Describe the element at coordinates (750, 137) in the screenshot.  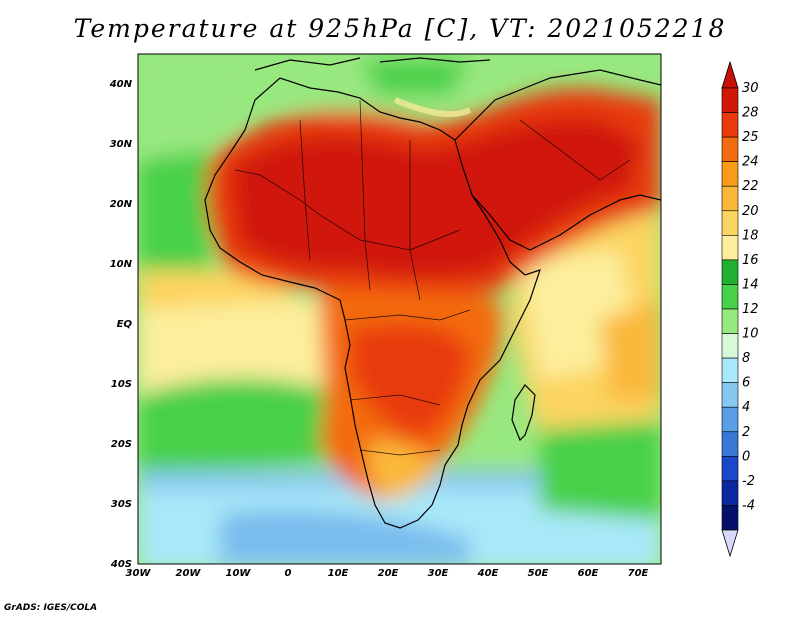
I see `colorbar-label: 25` at that location.